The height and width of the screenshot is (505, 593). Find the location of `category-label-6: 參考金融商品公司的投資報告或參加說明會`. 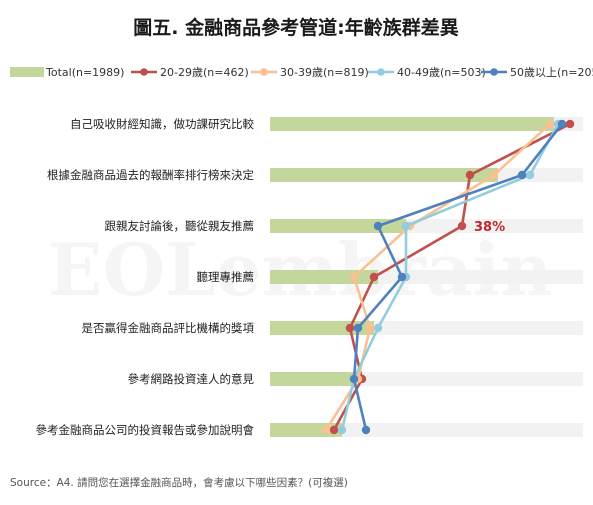

category-label-6: 參考金融商品公司的投資報告或參加說明會 is located at coordinates (145, 430).